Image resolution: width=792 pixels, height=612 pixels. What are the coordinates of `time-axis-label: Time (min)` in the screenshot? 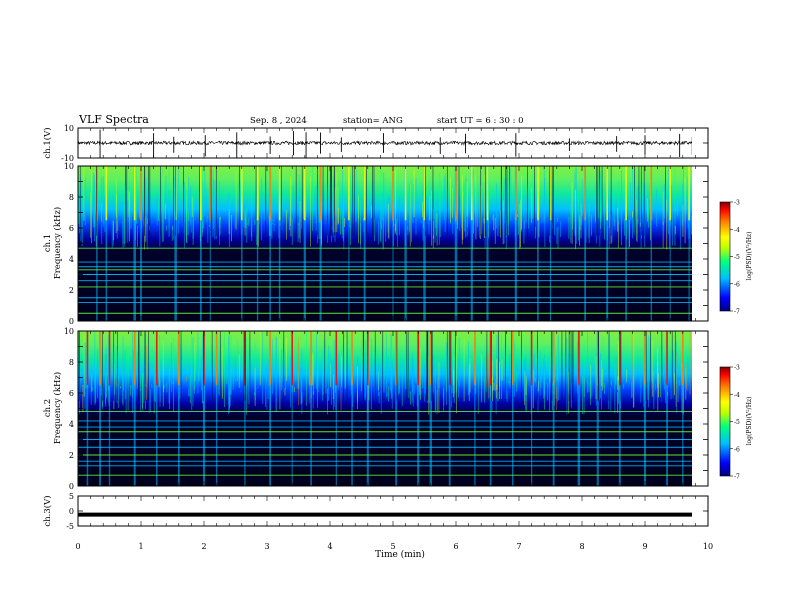 It's located at (400, 554).